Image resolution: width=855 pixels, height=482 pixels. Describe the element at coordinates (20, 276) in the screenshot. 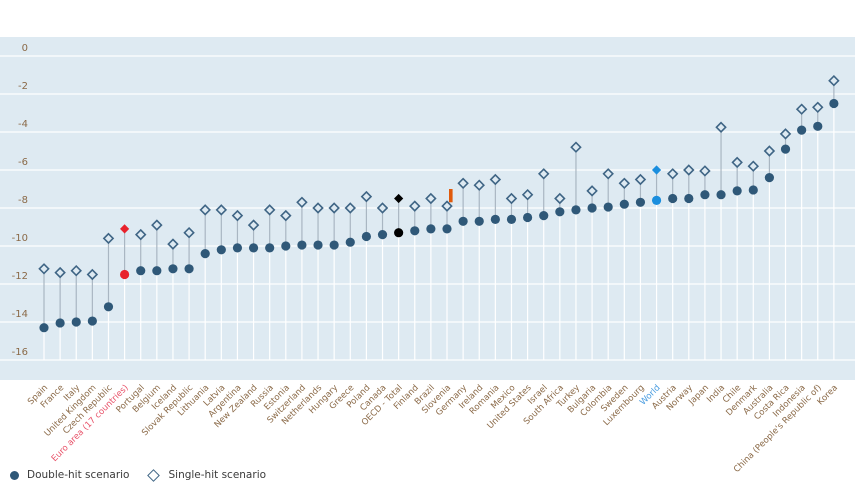

I see `y-tick-label: -12` at that location.